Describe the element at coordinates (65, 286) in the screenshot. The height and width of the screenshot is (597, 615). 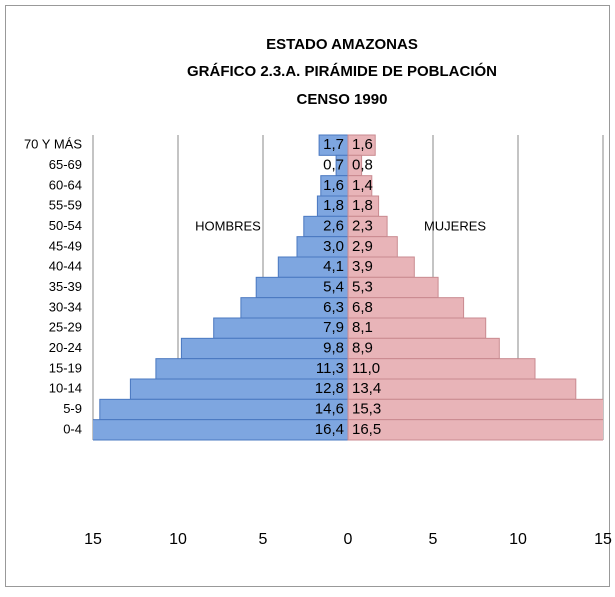
I see `y-tick-label: 35-39` at that location.